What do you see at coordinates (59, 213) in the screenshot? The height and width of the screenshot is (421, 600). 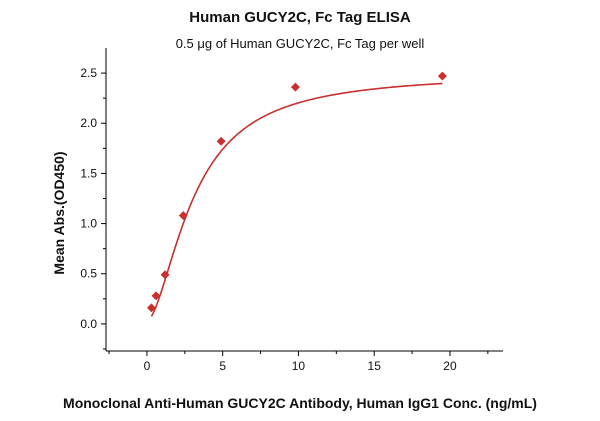 I see `y-axis-label: Mean Abs.(OD450)` at bounding box center [59, 213].